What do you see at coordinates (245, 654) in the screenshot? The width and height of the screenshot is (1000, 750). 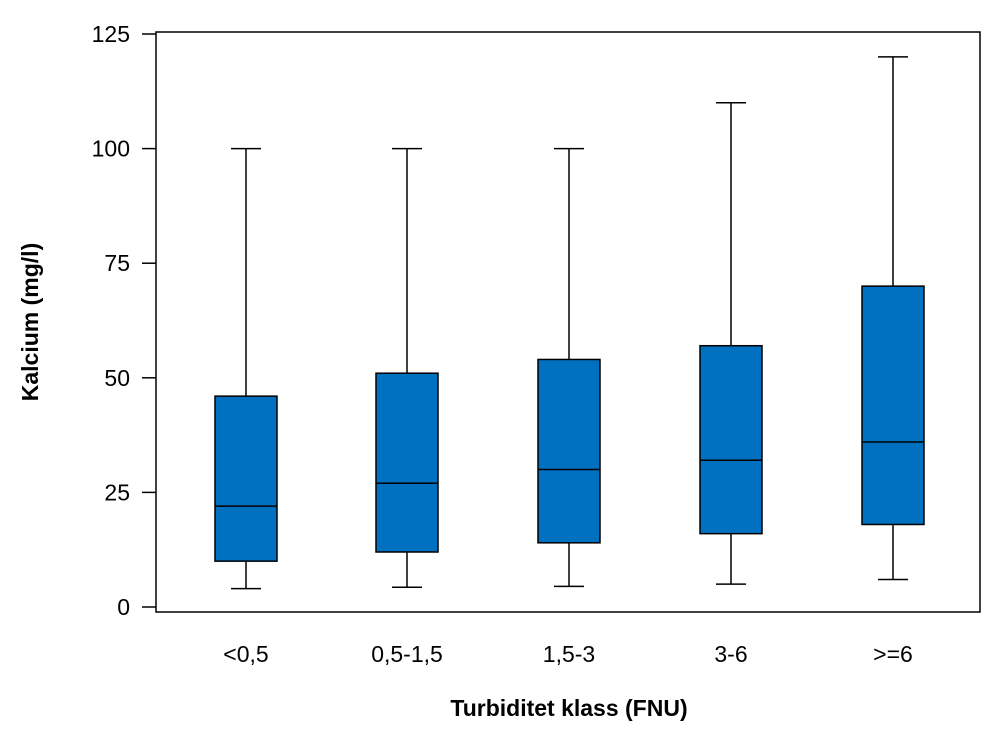 I see `x-tick-label: <0,5` at bounding box center [245, 654].